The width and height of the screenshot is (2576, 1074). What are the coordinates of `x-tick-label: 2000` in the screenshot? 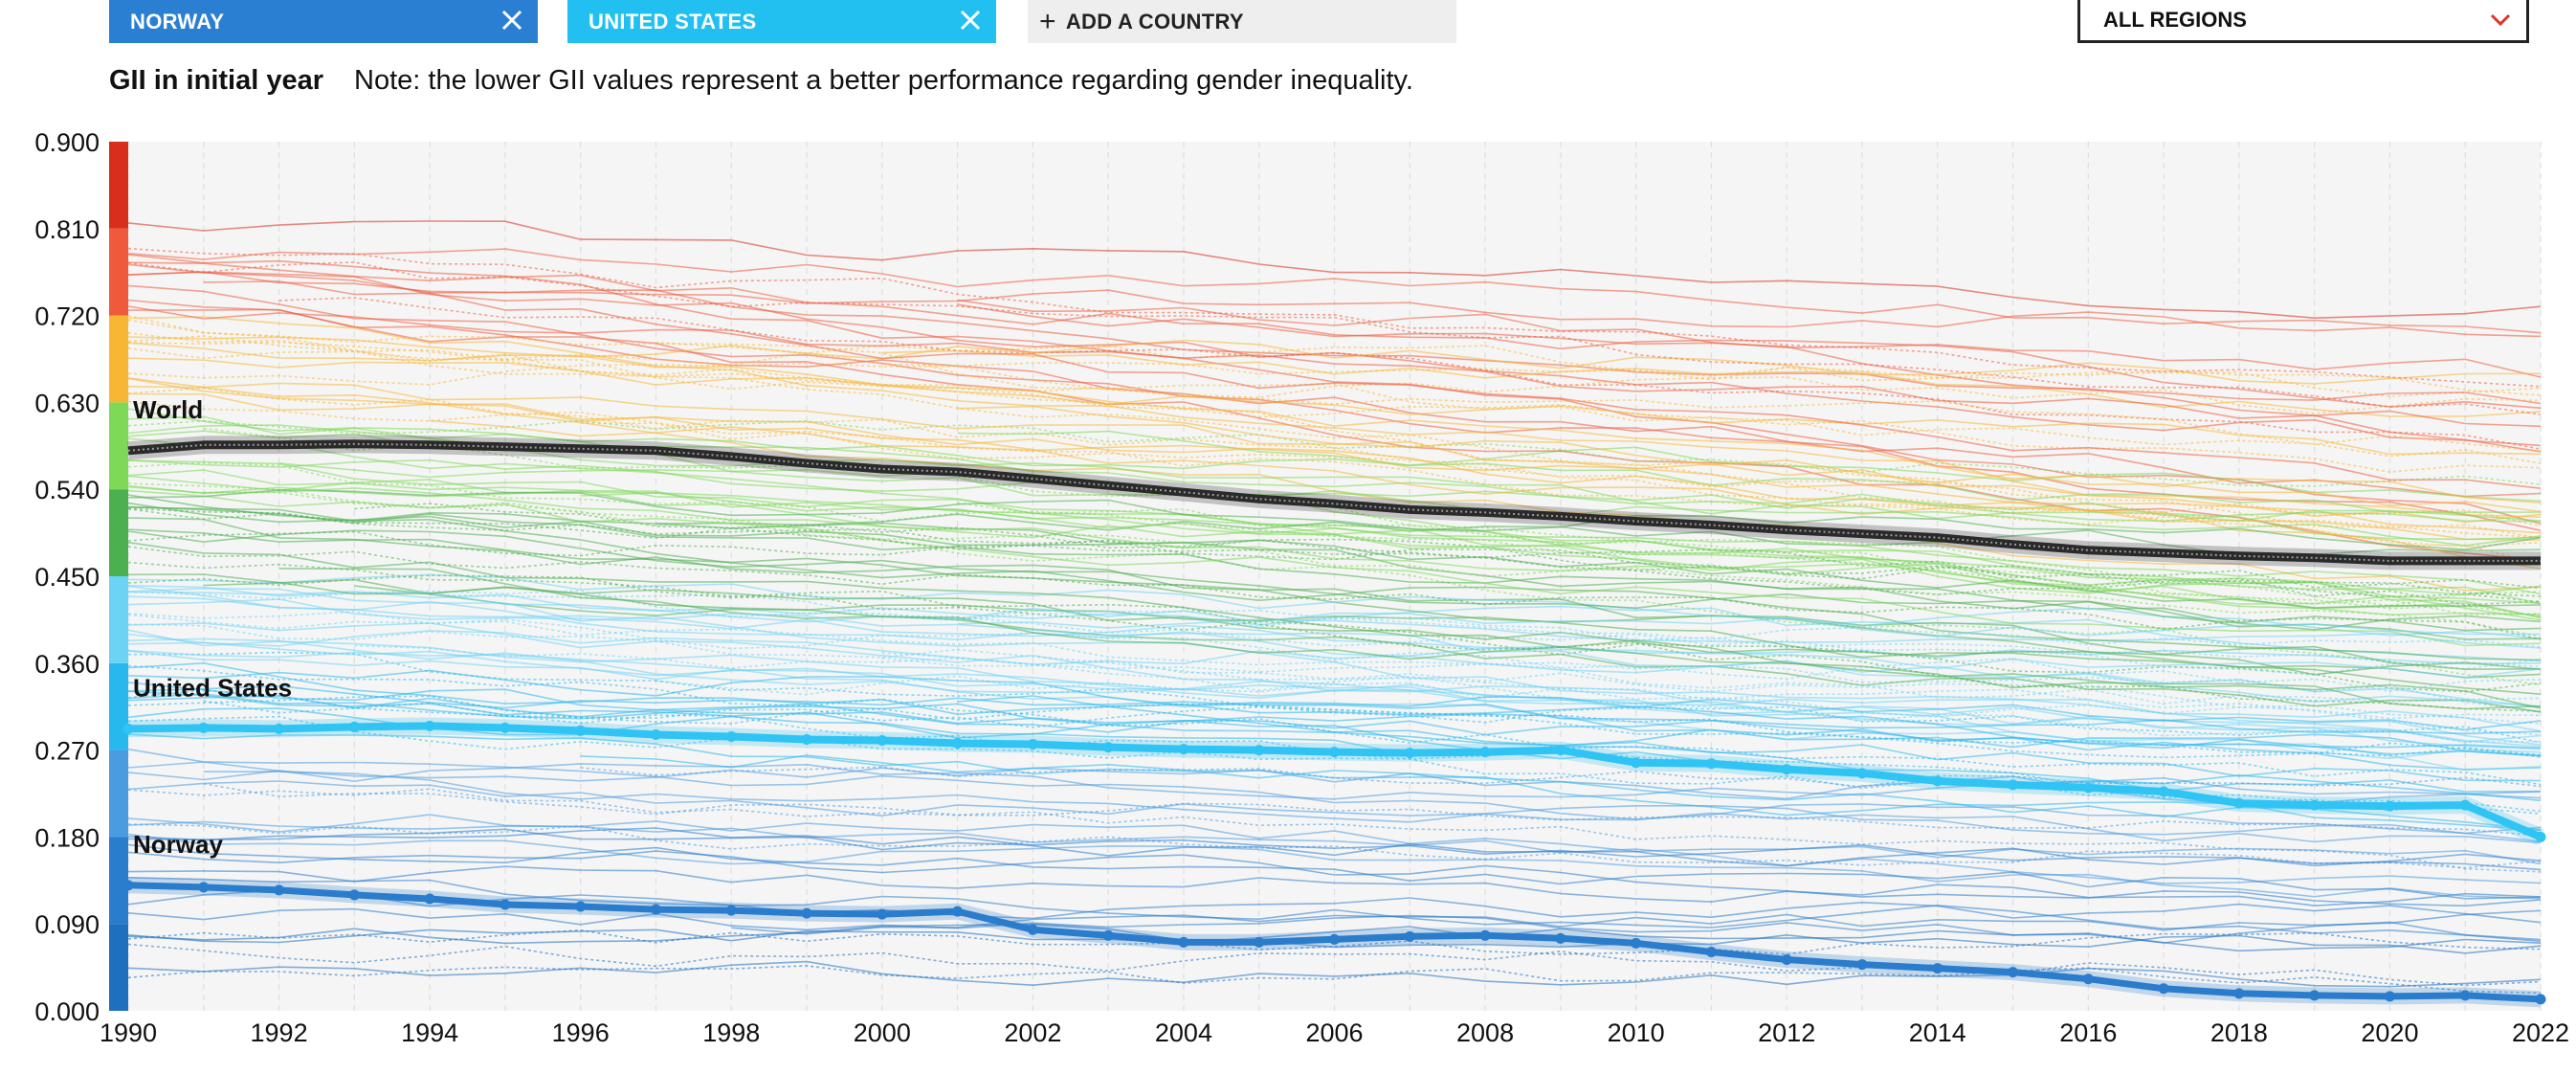 It's located at (882, 1032).